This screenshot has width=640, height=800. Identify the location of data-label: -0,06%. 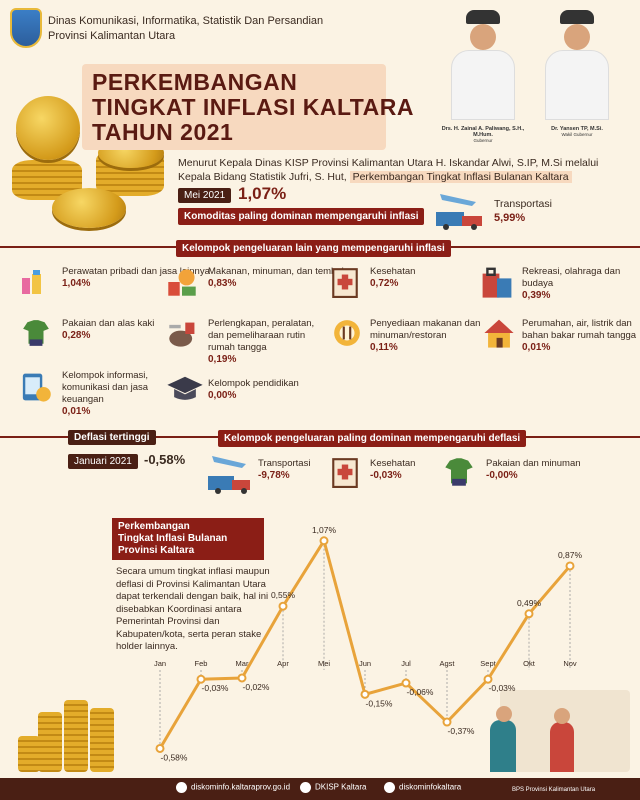
(420, 692).